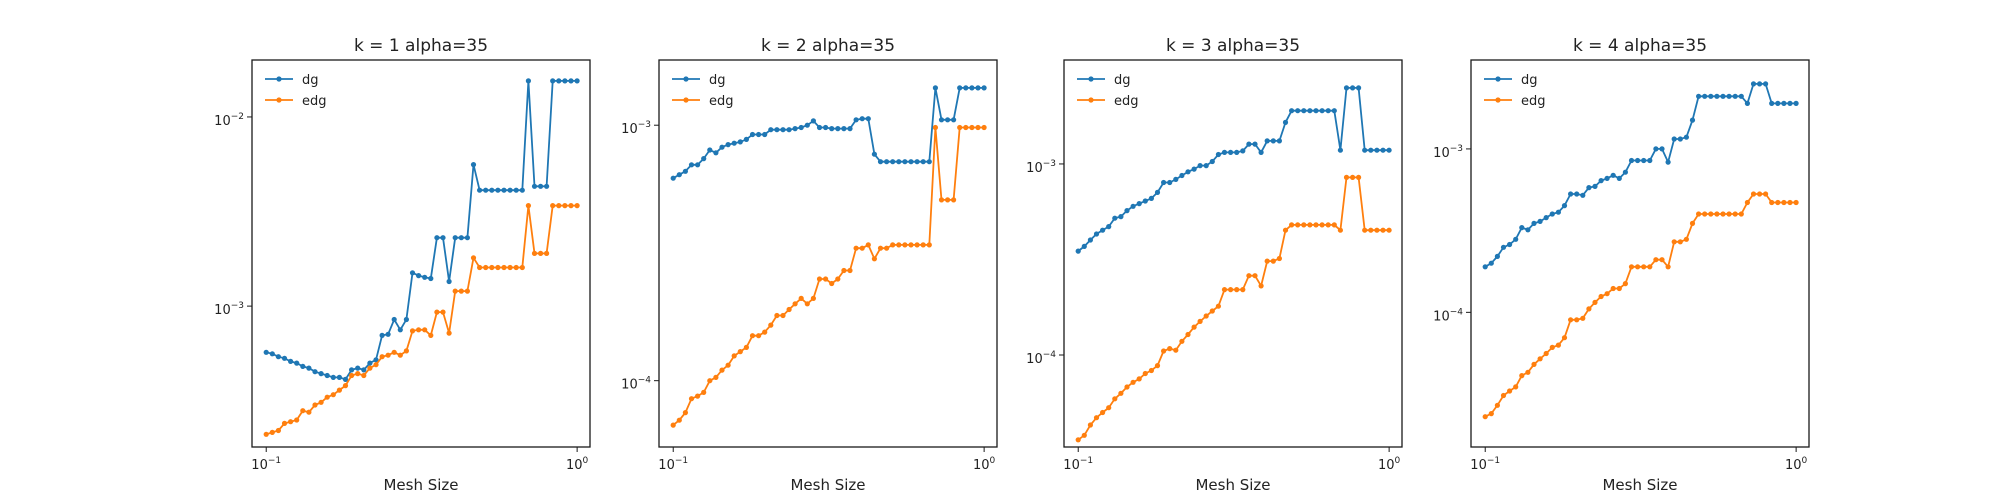 The height and width of the screenshot is (500, 2000). Describe the element at coordinates (717, 80) in the screenshot. I see `legend-label: dg` at that location.